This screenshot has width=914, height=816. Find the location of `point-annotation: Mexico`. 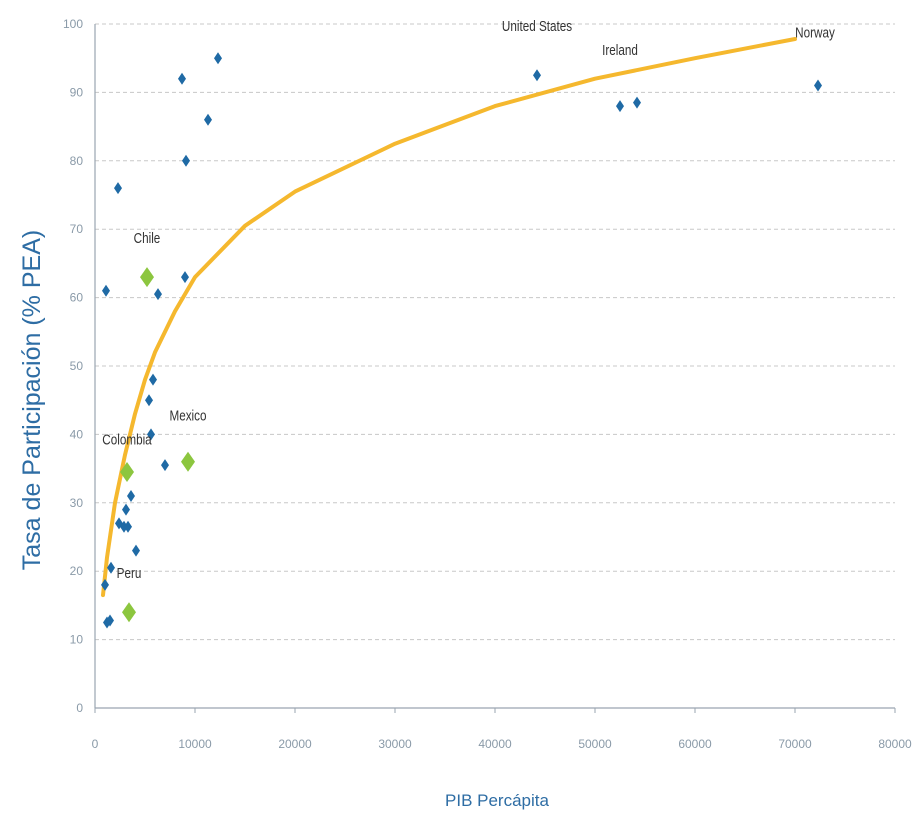

point-annotation: Mexico is located at coordinates (187, 415).